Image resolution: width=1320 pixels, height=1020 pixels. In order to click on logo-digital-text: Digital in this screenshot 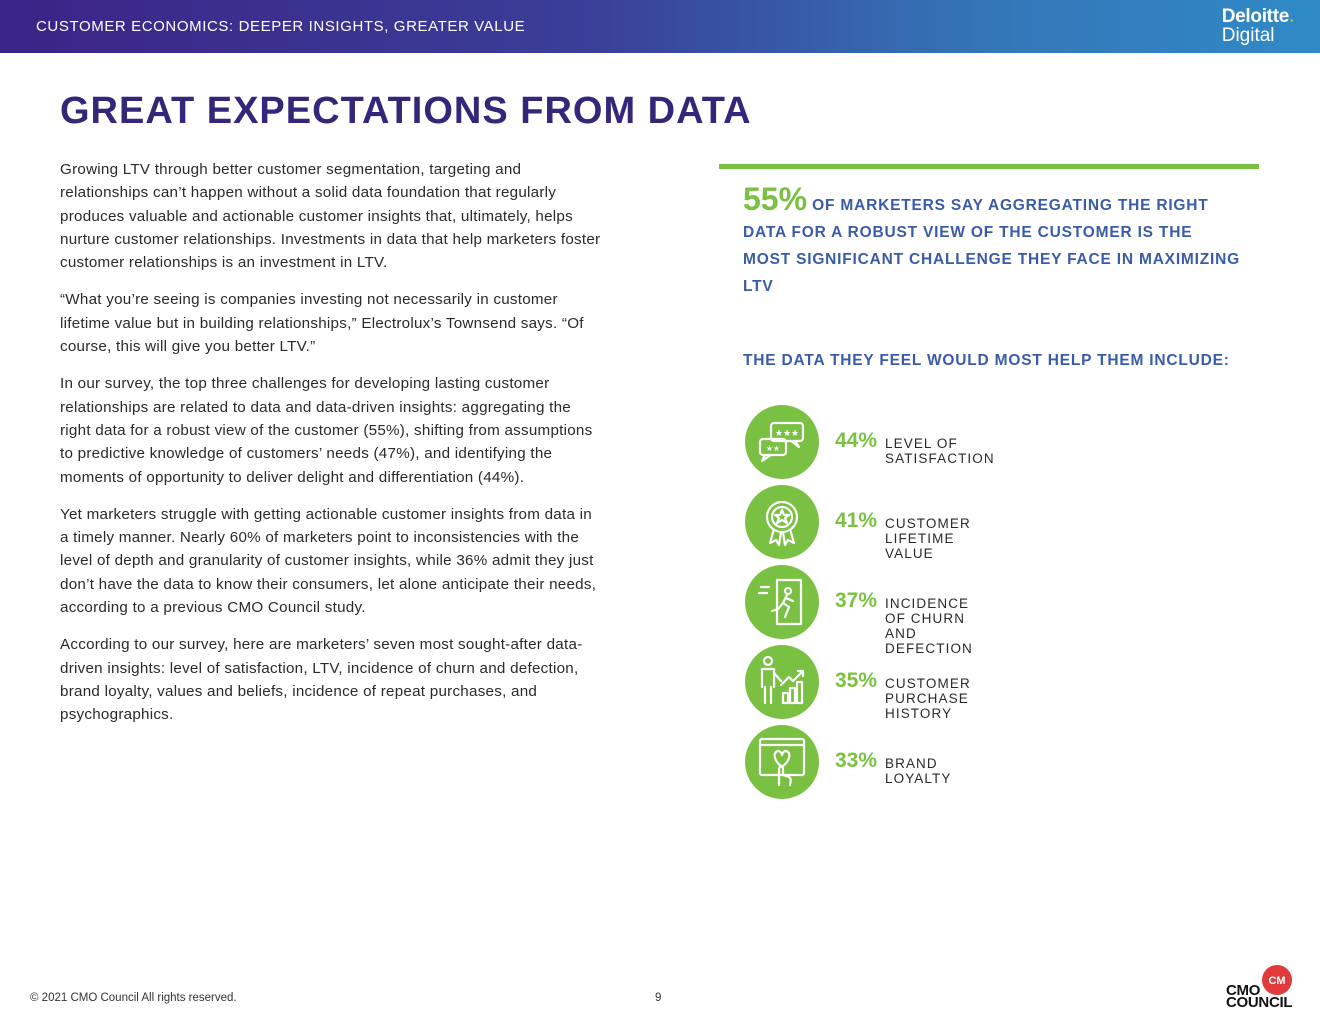, I will do `click(1248, 35)`.